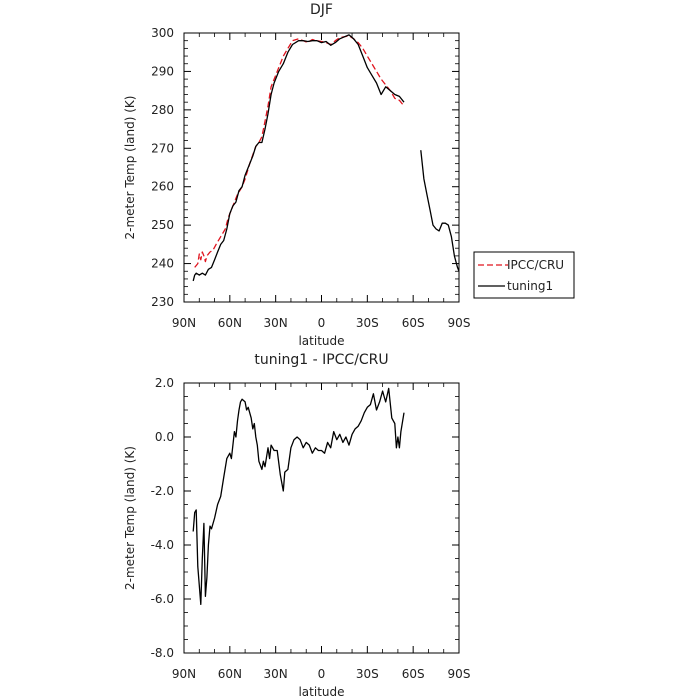 The image size is (700, 700). What do you see at coordinates (162, 187) in the screenshot?
I see `y-tick-label: 260` at bounding box center [162, 187].